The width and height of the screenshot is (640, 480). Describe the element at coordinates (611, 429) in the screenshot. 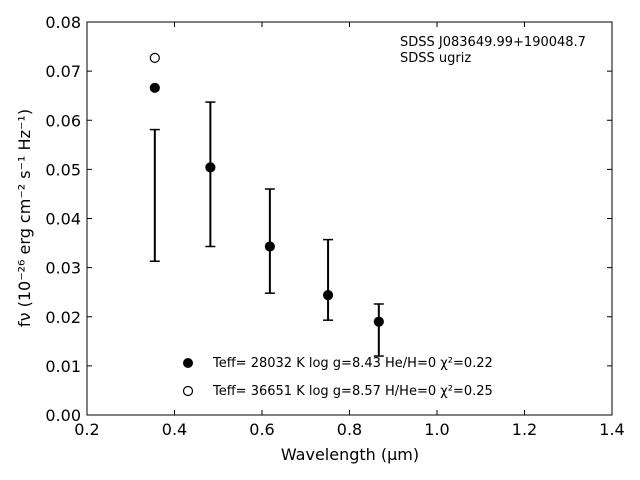

I see `x-tick-label: 1.4` at that location.